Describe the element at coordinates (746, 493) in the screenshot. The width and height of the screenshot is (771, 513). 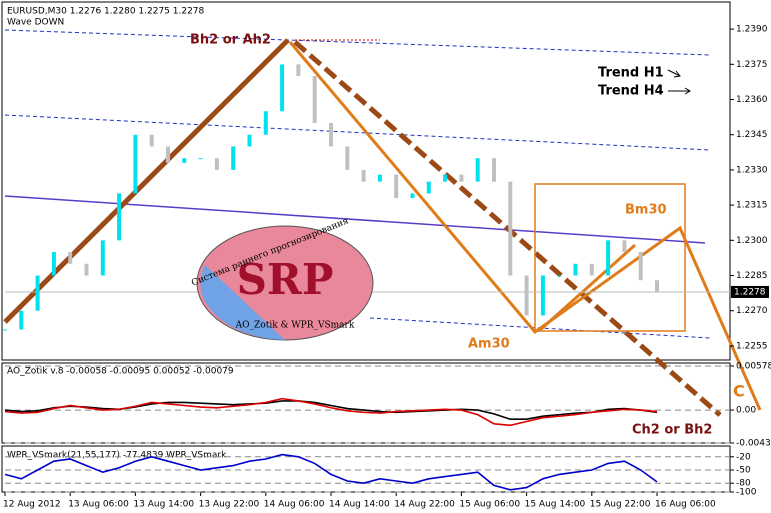
I see `y-tick-label: -100` at that location.